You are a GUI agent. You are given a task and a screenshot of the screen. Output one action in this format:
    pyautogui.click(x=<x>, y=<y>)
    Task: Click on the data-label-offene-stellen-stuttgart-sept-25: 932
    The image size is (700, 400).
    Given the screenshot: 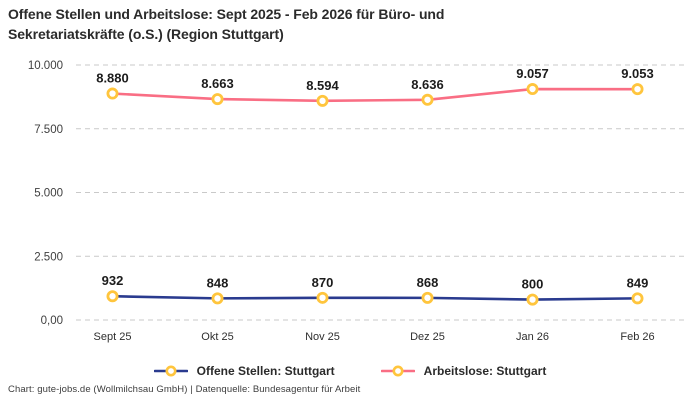 What is the action you would take?
    pyautogui.click(x=113, y=280)
    